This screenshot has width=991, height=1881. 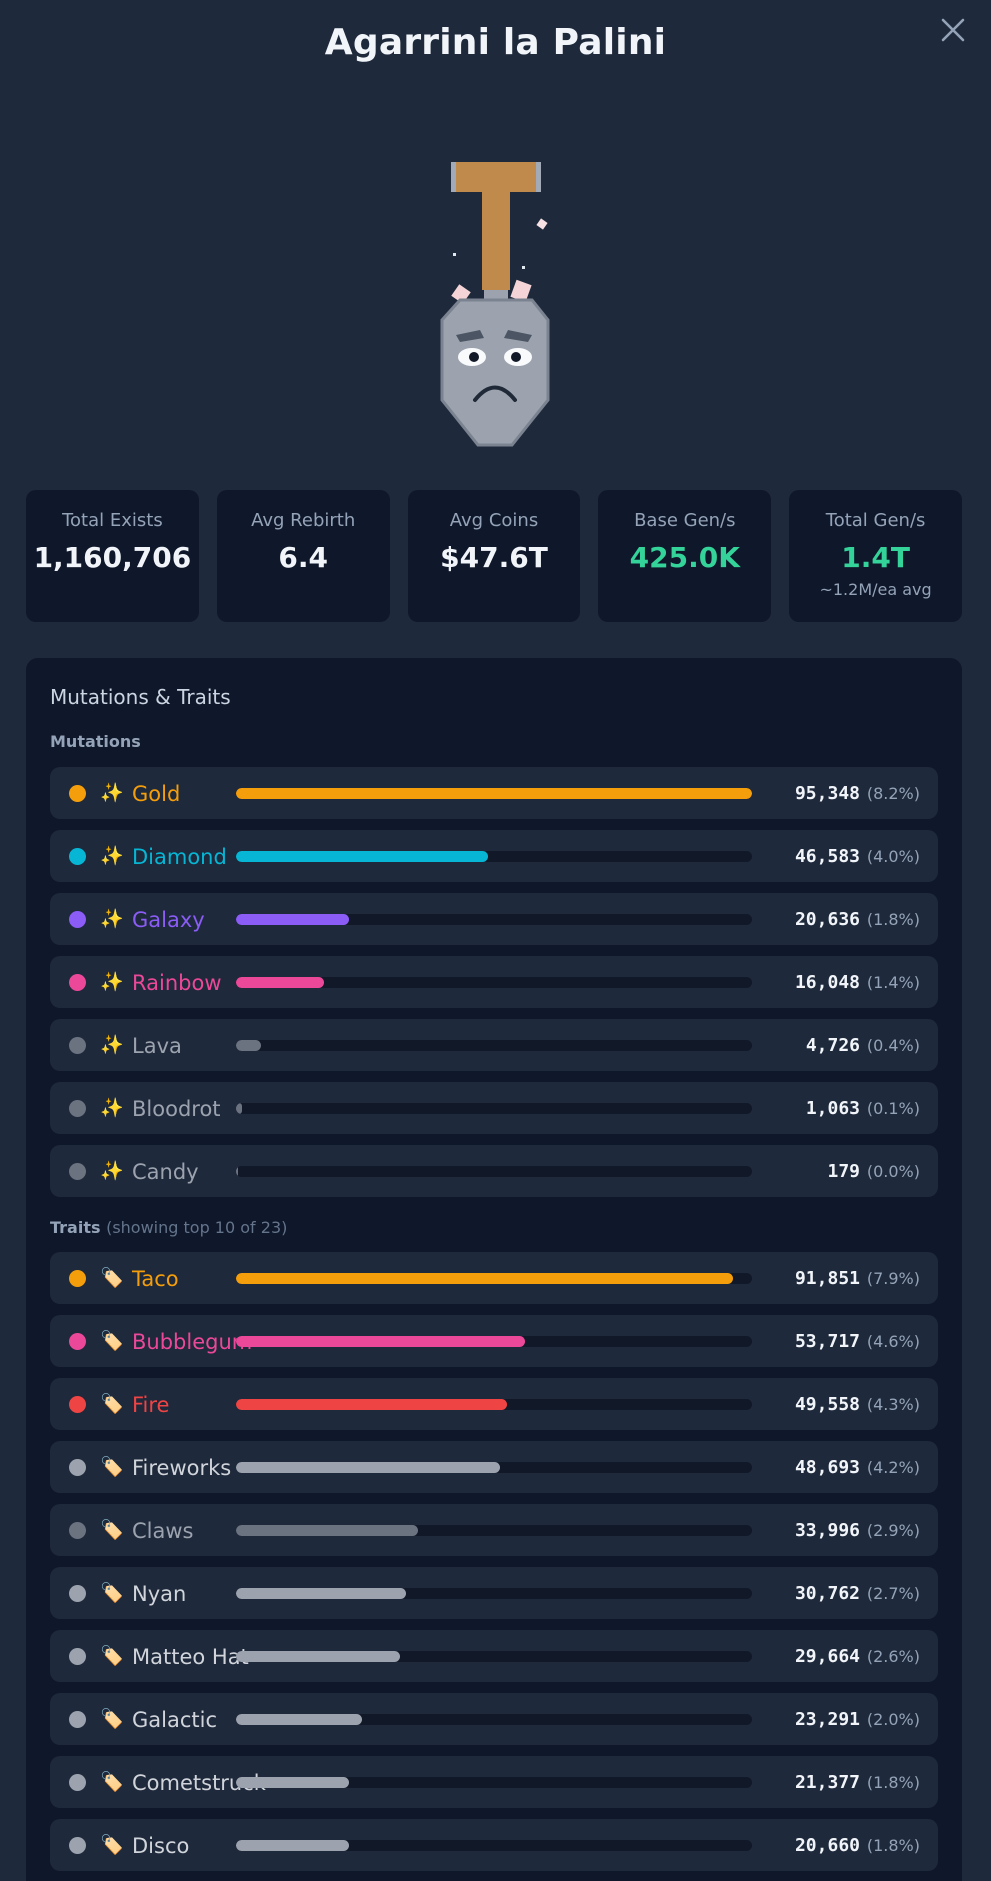 What do you see at coordinates (827, 982) in the screenshot?
I see `count-value: 16,048` at bounding box center [827, 982].